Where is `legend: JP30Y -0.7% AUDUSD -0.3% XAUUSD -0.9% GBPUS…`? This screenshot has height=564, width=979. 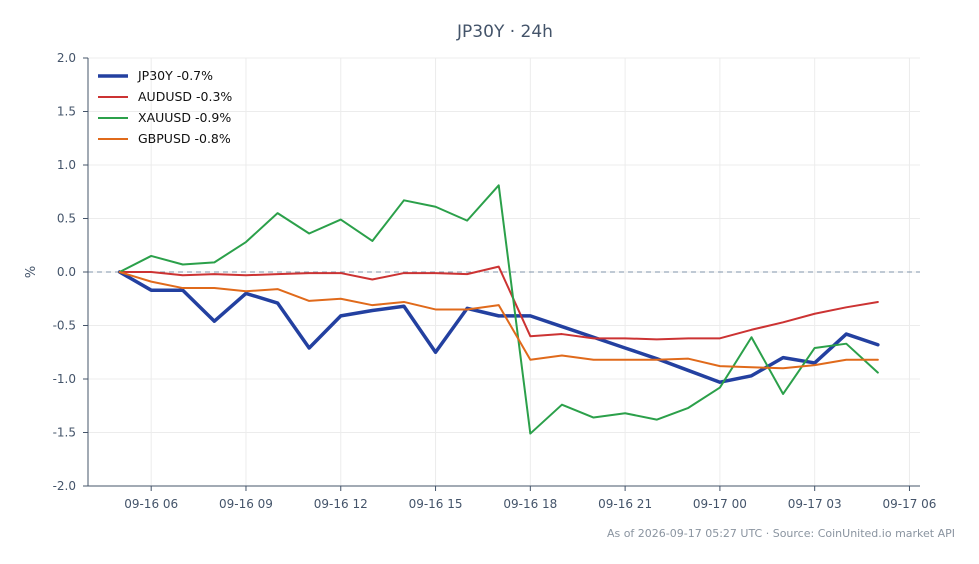
legend: JP30Y -0.7% AUDUSD -0.3% XAUUSD -0.9% GBPUS… is located at coordinates (165, 107).